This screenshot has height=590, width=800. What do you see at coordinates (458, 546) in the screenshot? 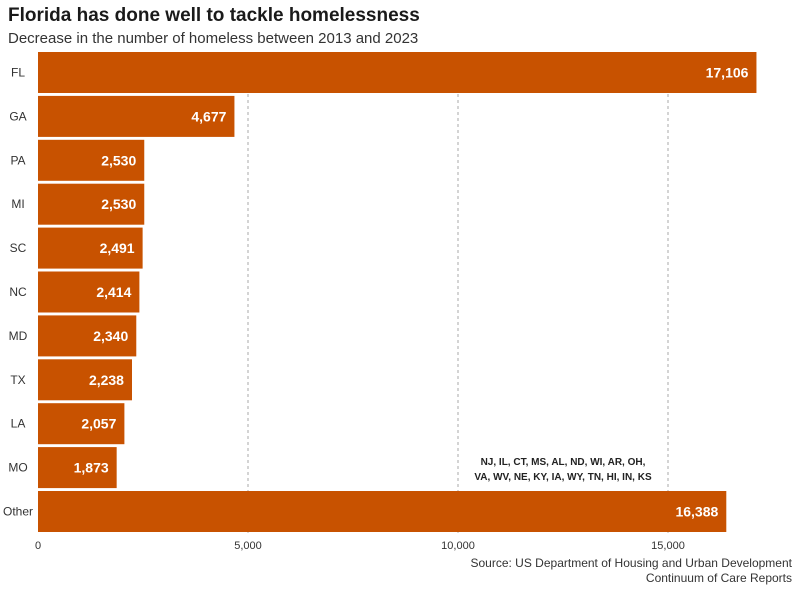
I see `x-tick-label: 10,000` at bounding box center [458, 546].